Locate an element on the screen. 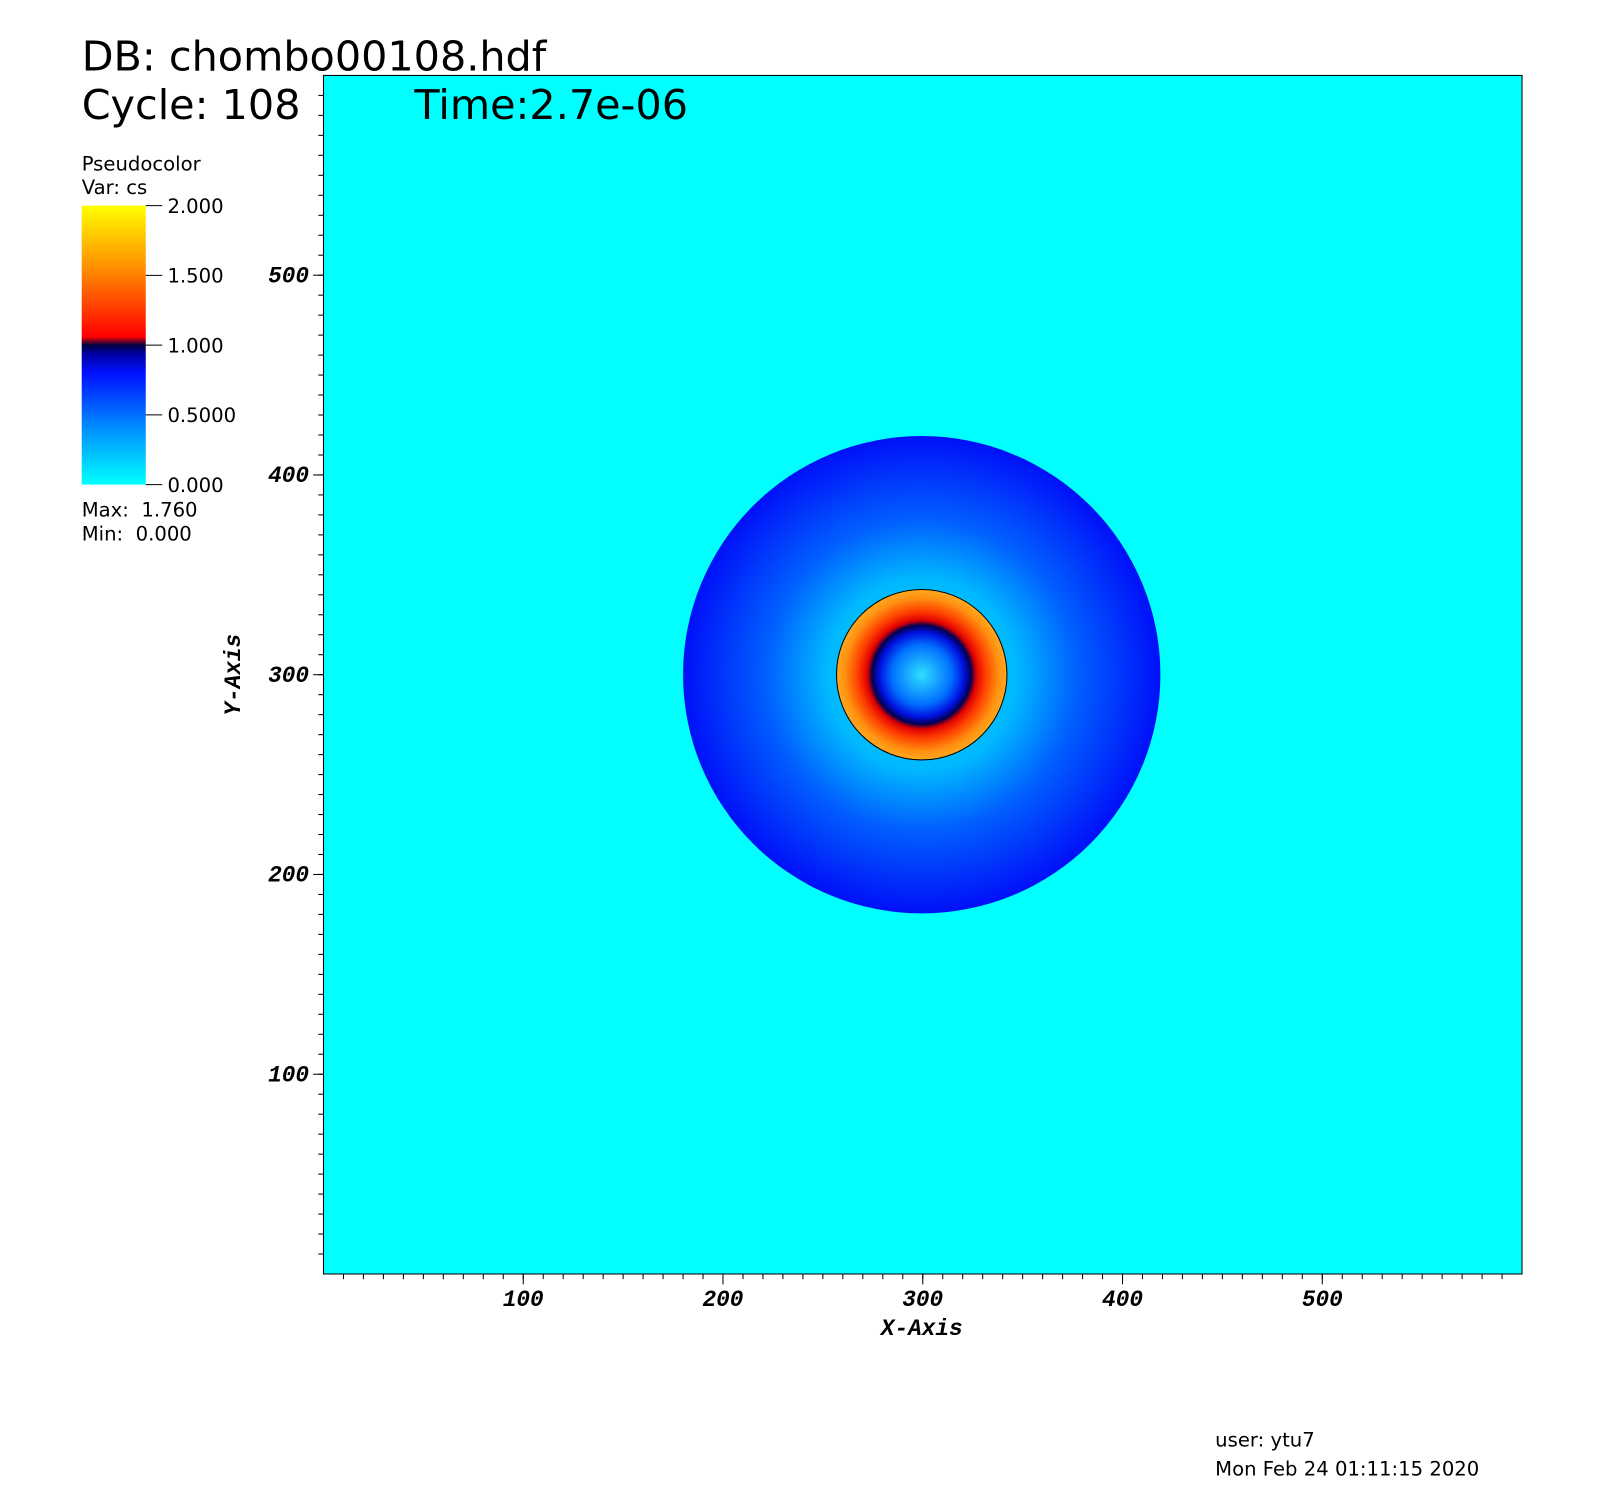 The image size is (1612, 1492). x-tick-label: 200 is located at coordinates (723, 1300).